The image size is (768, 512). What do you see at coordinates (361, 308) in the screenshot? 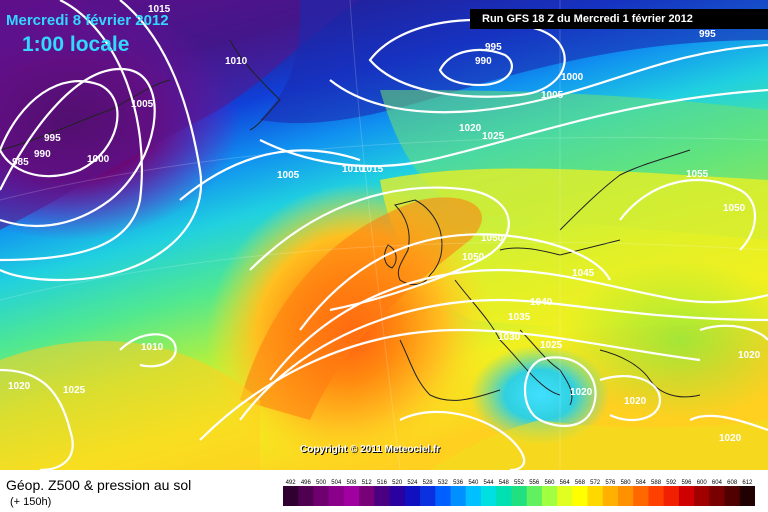
I see `ridge-axis` at bounding box center [361, 308].